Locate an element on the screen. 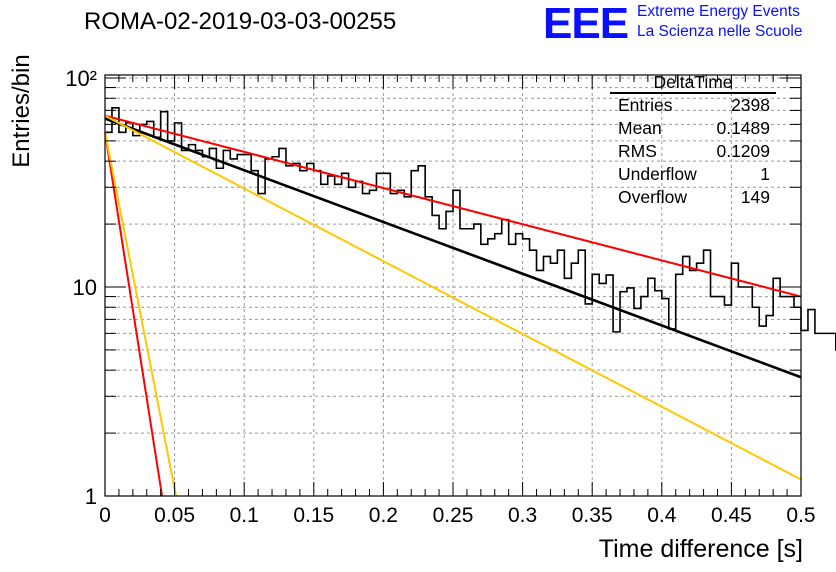 Image resolution: width=836 pixels, height=572 pixels. stats-label: RMS is located at coordinates (637, 151).